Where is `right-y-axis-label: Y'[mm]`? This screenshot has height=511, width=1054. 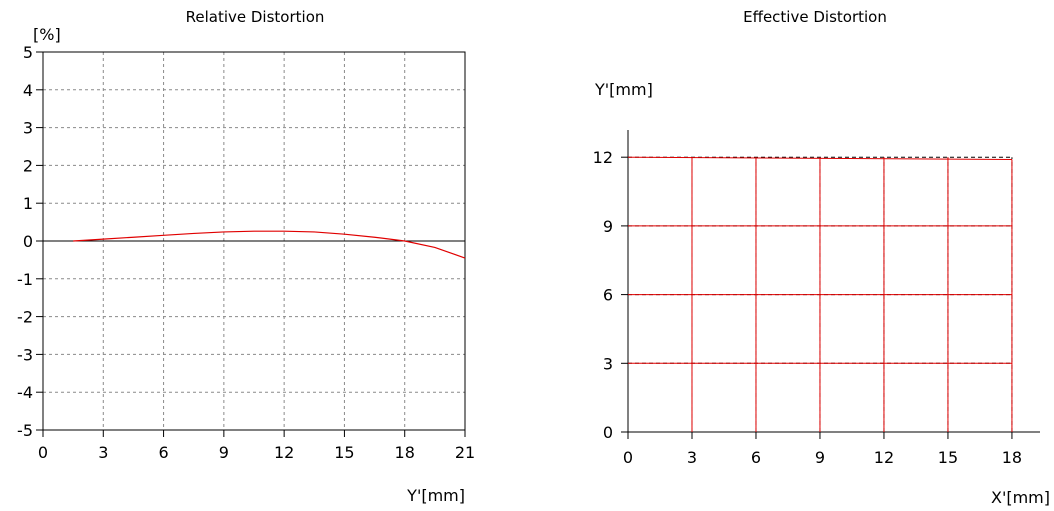
right-y-axis-label: Y'[mm] is located at coordinates (623, 89).